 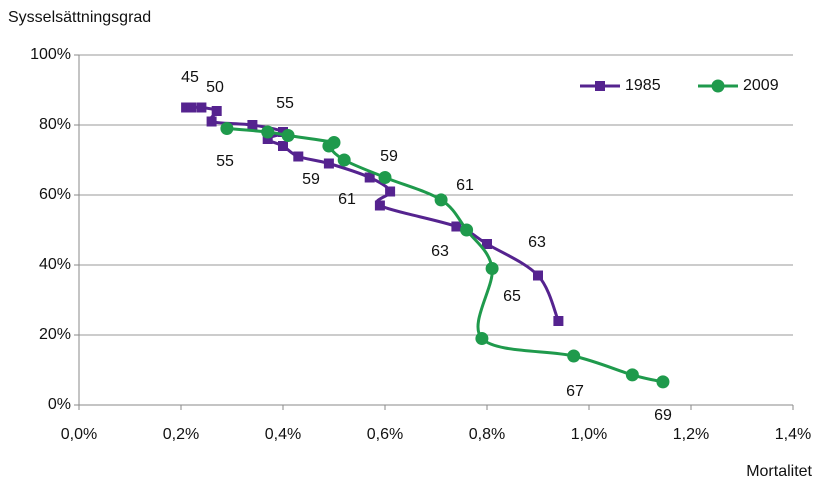 I want to click on legend-label: 2009, so click(x=761, y=85).